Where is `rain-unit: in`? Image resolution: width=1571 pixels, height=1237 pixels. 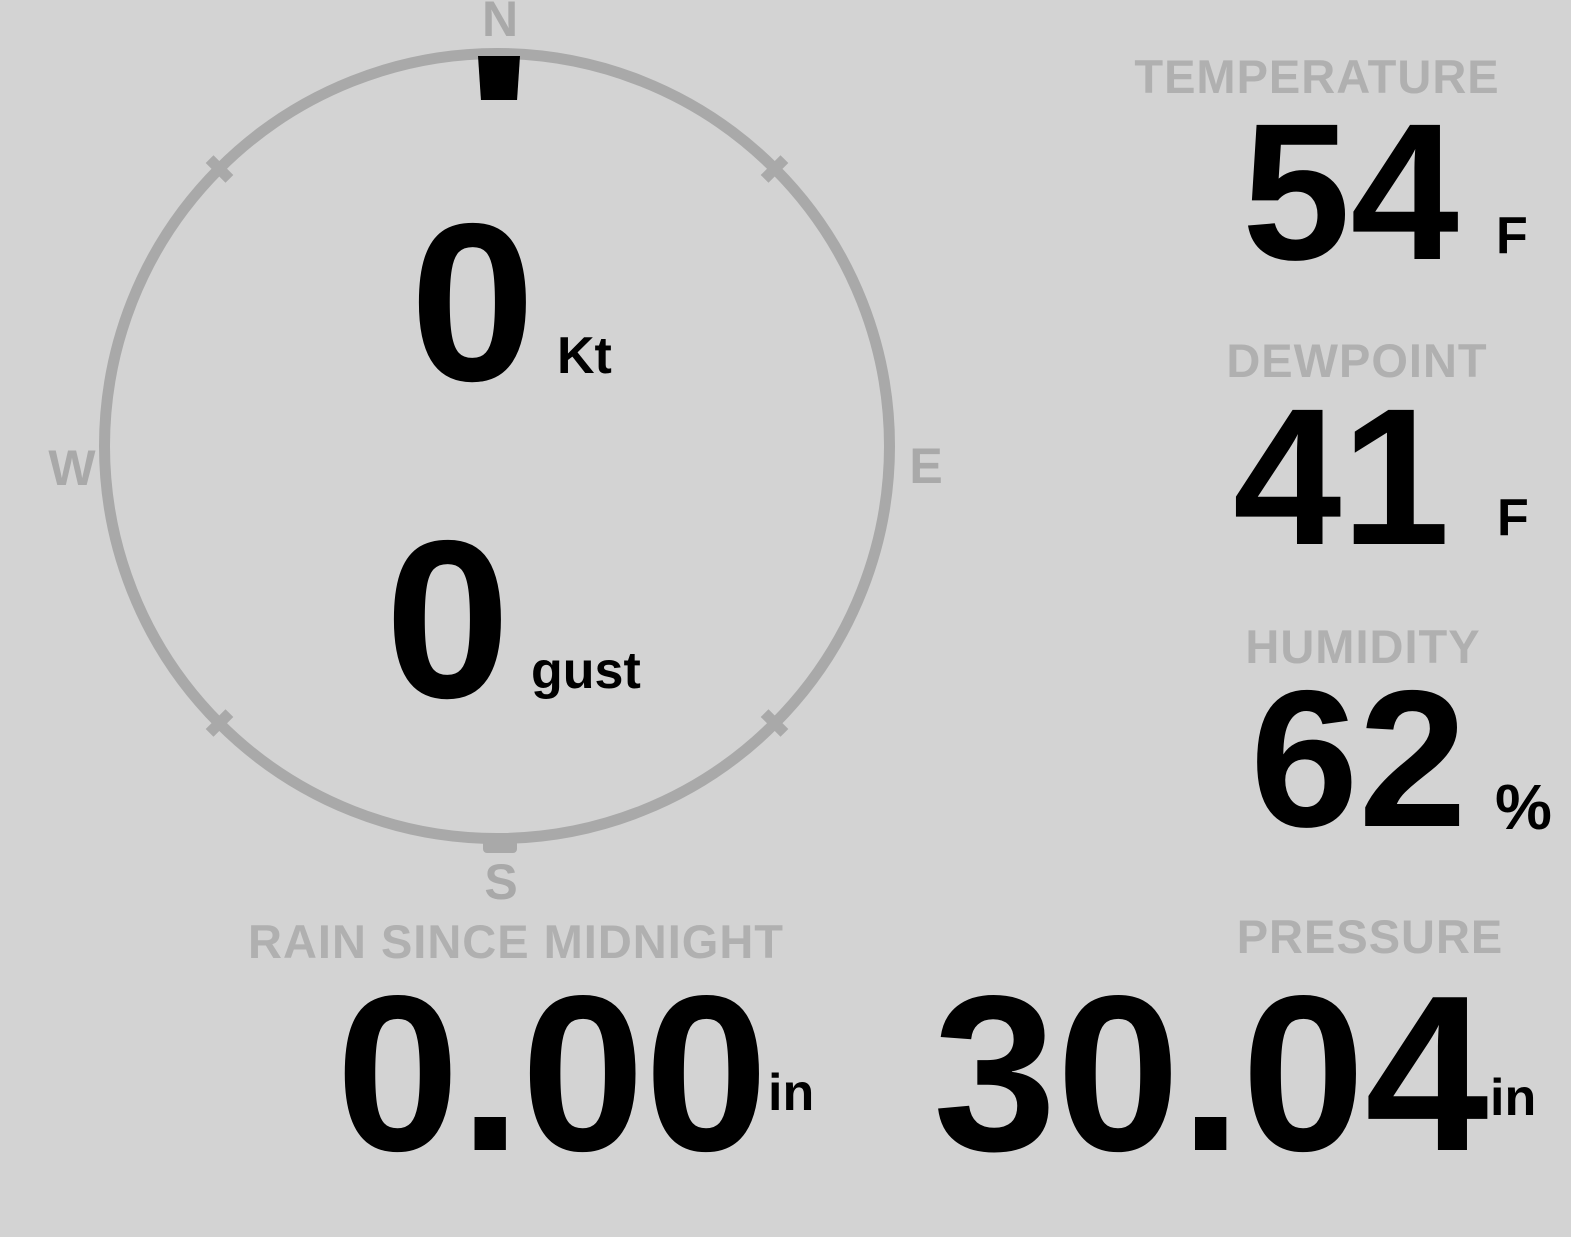 rain-unit: in is located at coordinates (791, 1093).